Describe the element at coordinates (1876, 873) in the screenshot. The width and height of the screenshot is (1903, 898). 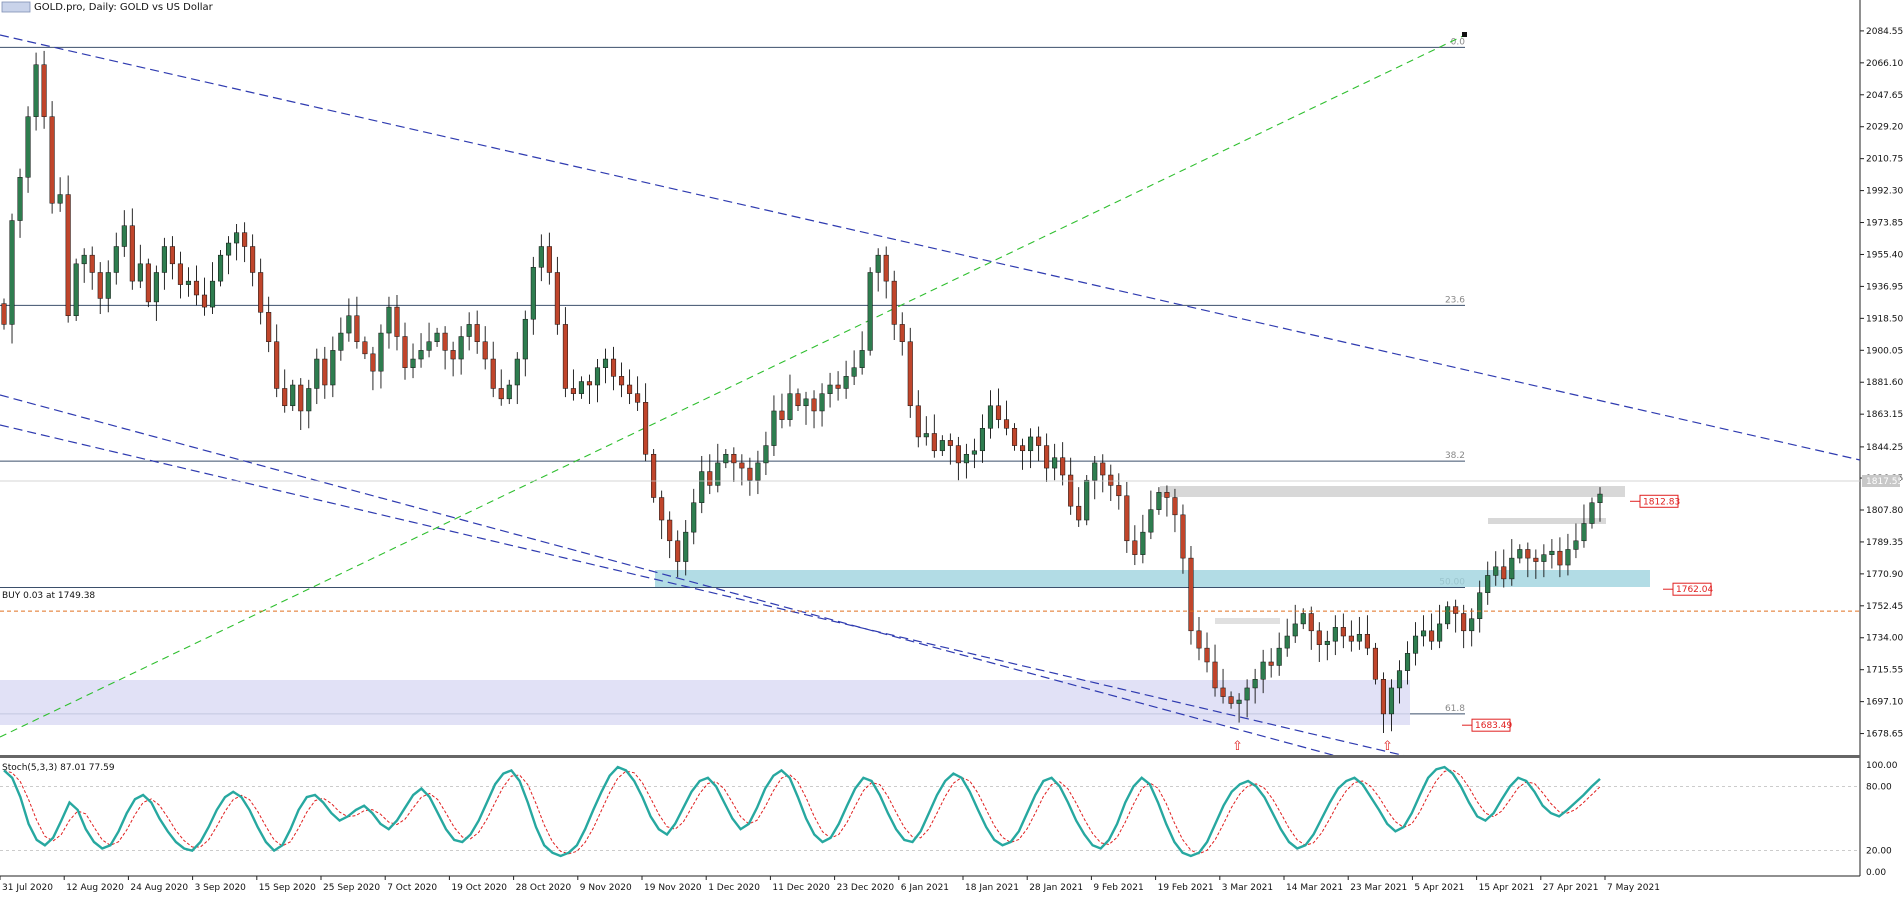
I see `stoch-tick-label: 0.00` at that location.